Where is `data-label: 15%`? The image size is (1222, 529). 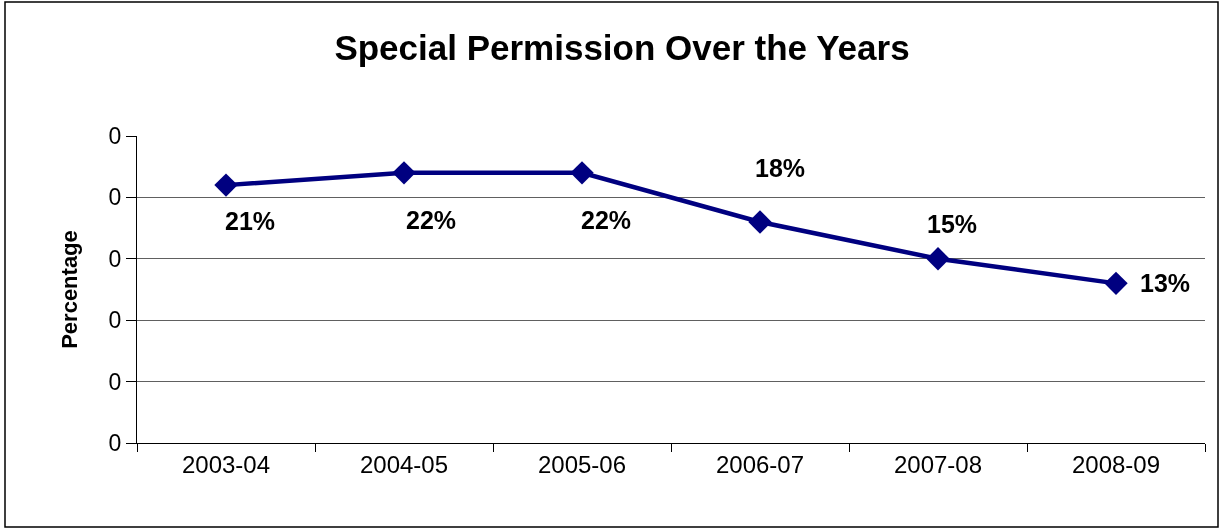
data-label: 15% is located at coordinates (952, 224).